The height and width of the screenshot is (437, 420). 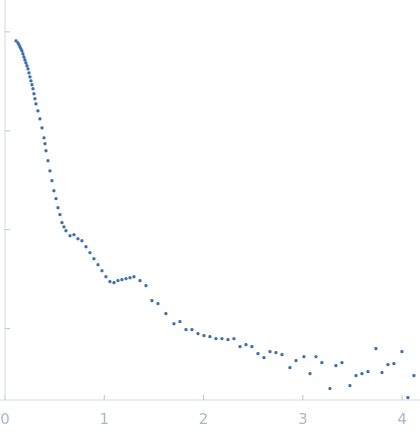 I want to click on x-tick-label: 1, so click(x=104, y=419).